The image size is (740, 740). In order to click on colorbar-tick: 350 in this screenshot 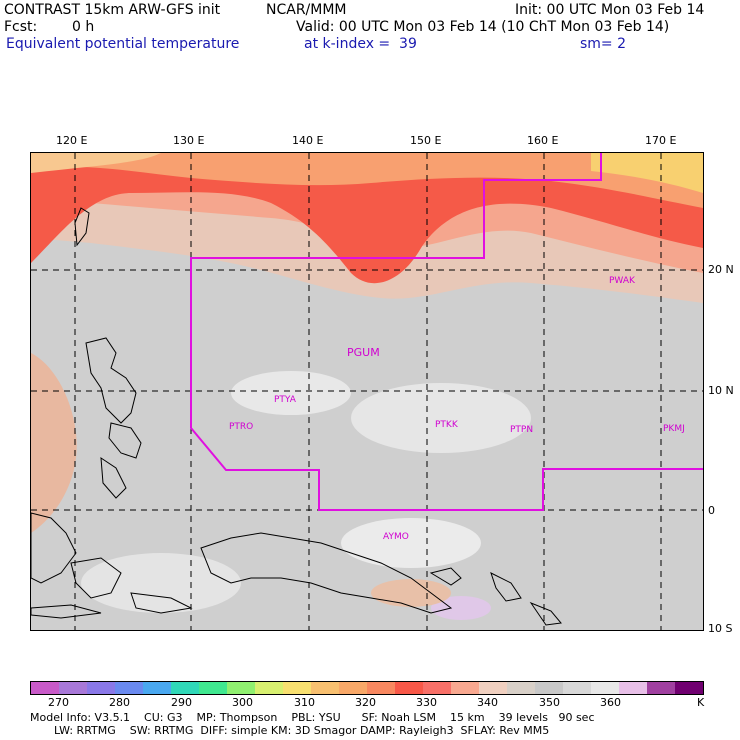, I will do `click(549, 702)`.